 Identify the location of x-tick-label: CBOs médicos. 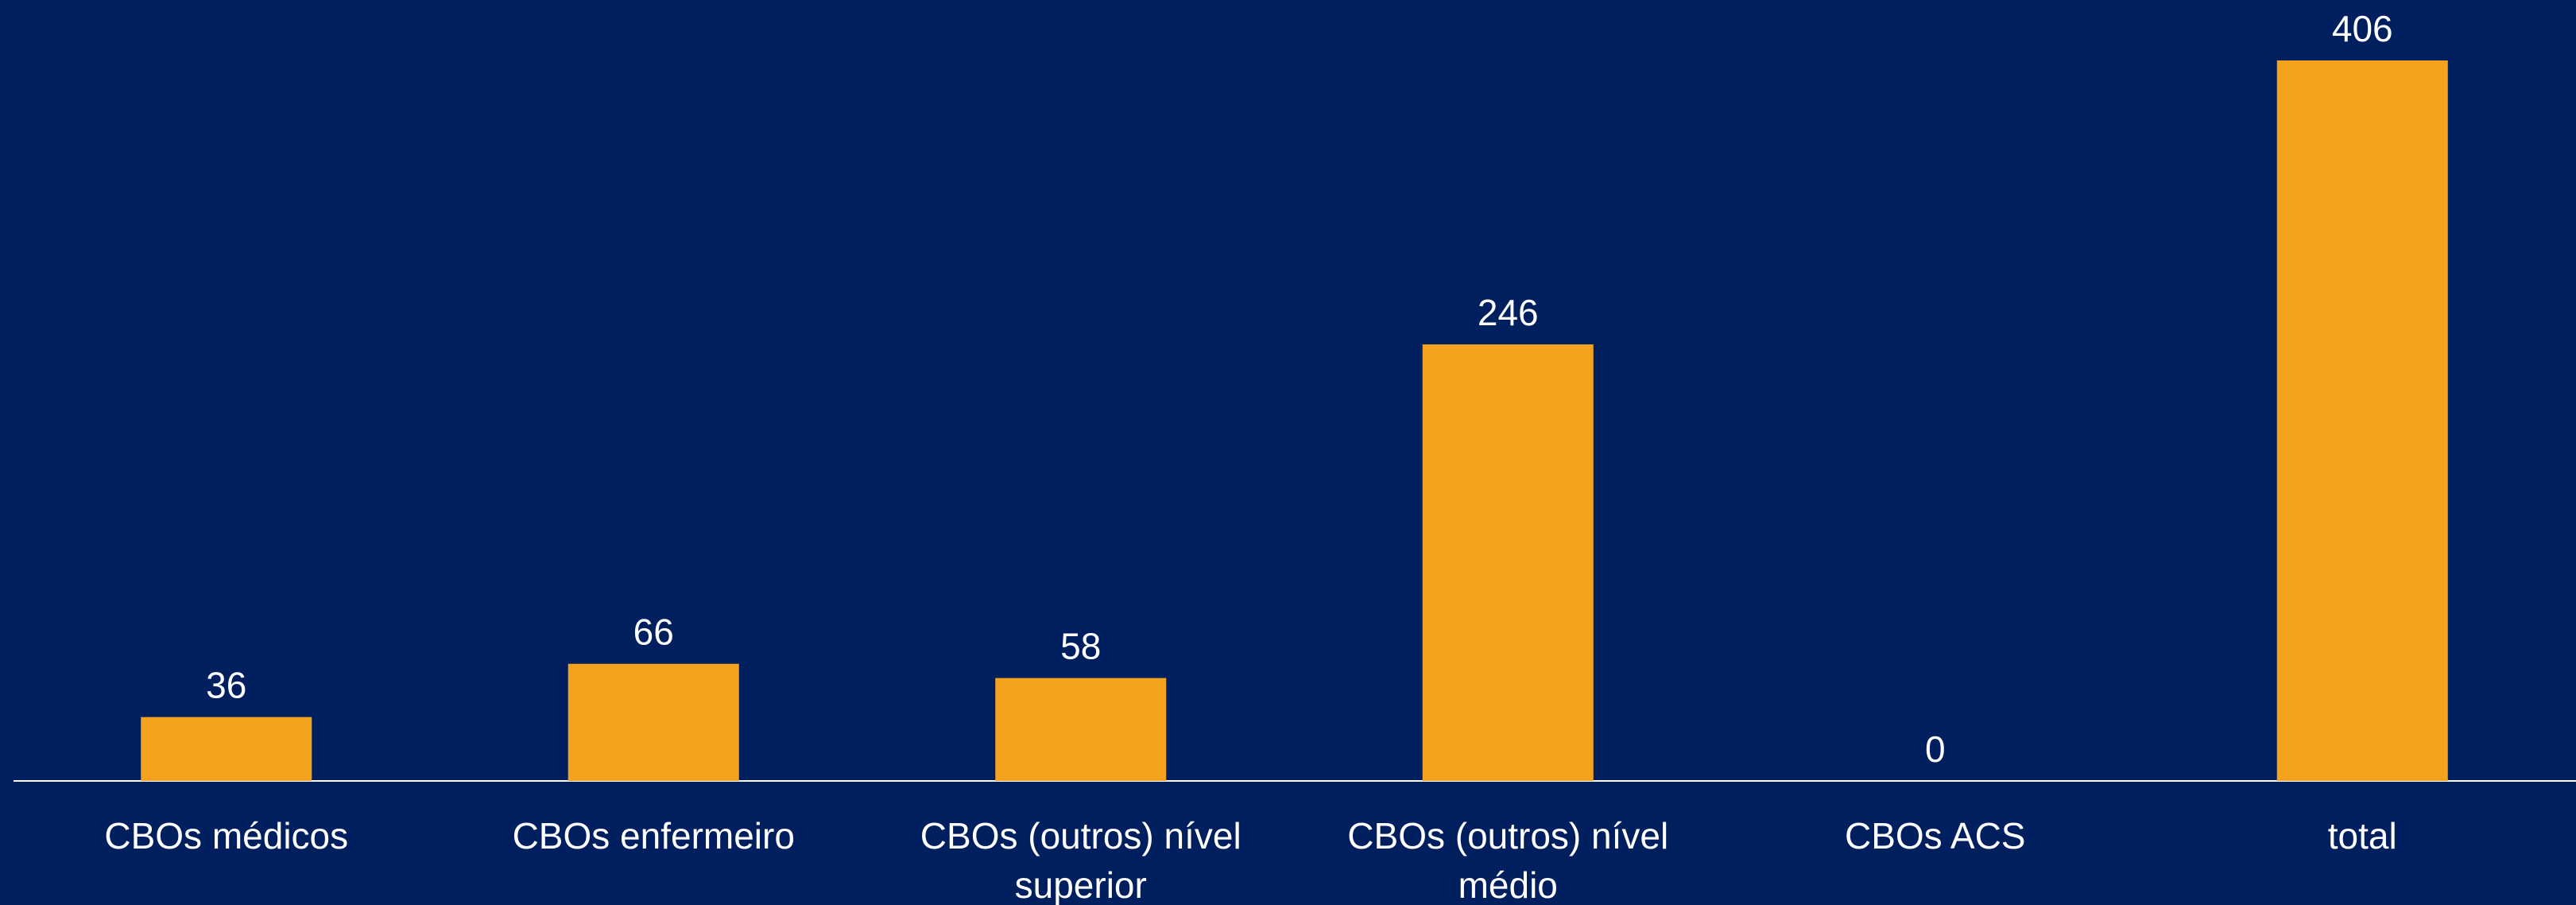
(226, 835).